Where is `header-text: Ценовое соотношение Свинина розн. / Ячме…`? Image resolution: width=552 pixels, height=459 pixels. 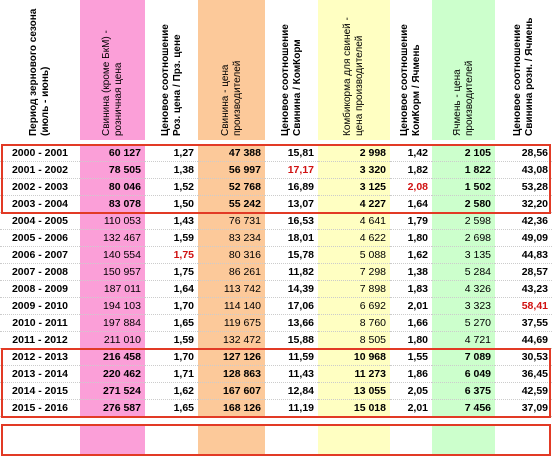 header-text: Ценовое соотношение Свинина розн. / Ячме… is located at coordinates (523, 76).